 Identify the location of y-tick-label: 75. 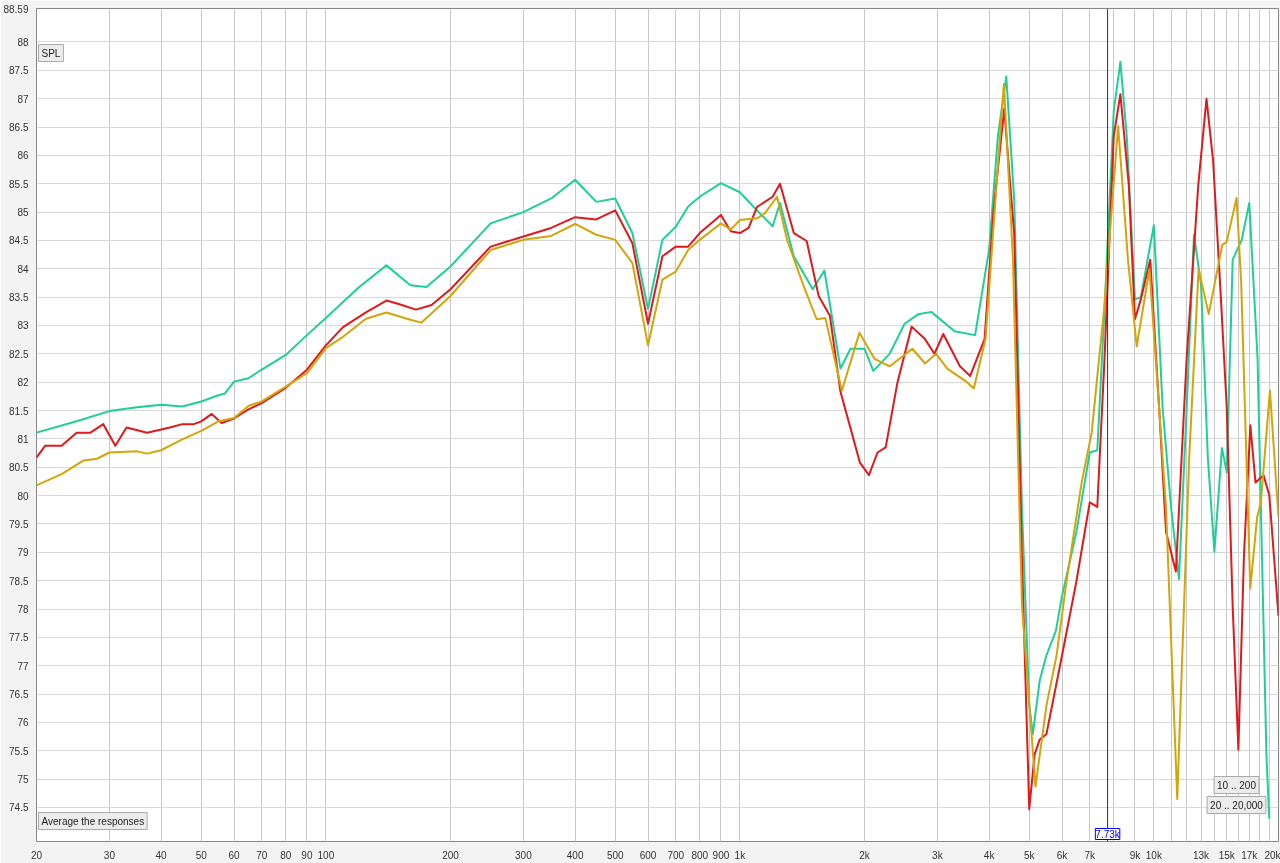
(23, 780).